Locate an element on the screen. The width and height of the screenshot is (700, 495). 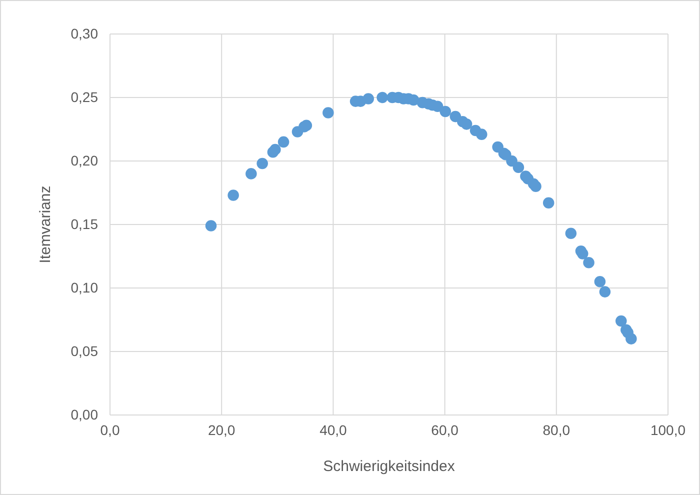
x-axis-title: Schwierigkeitsindex is located at coordinates (389, 466).